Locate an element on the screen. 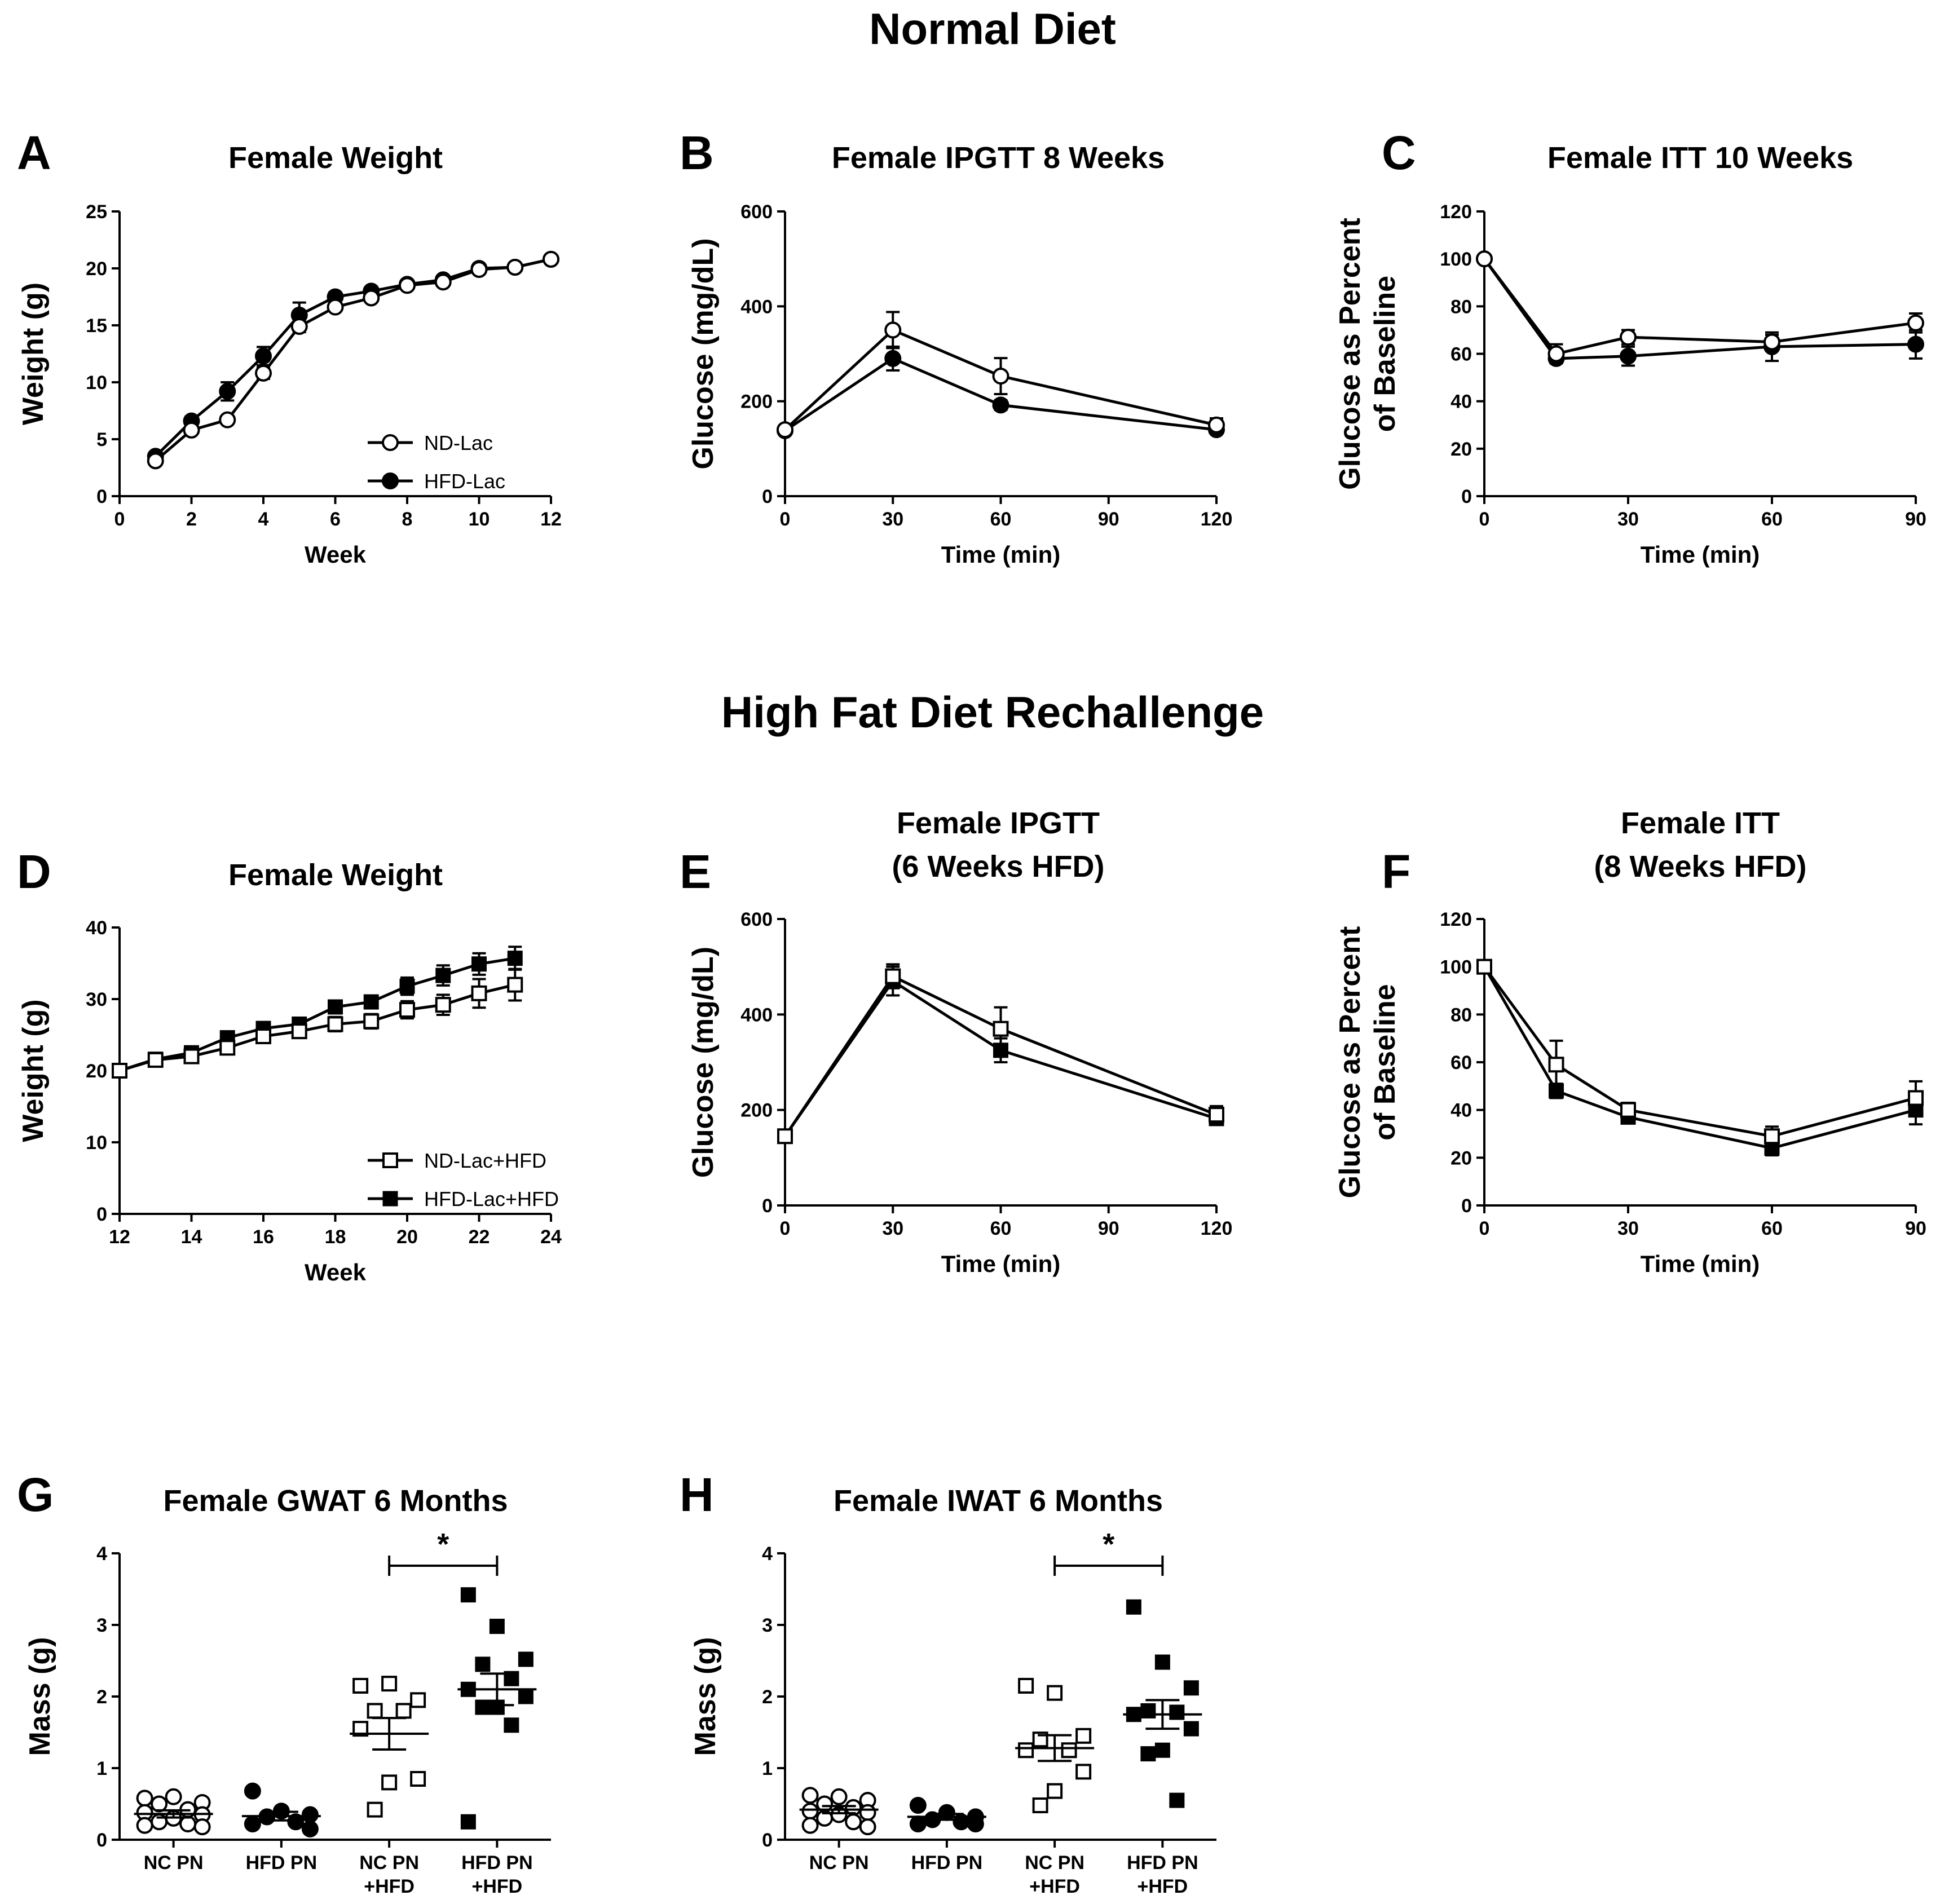 The width and height of the screenshot is (1940, 1904). x-tick-label: 18 is located at coordinates (335, 1237).